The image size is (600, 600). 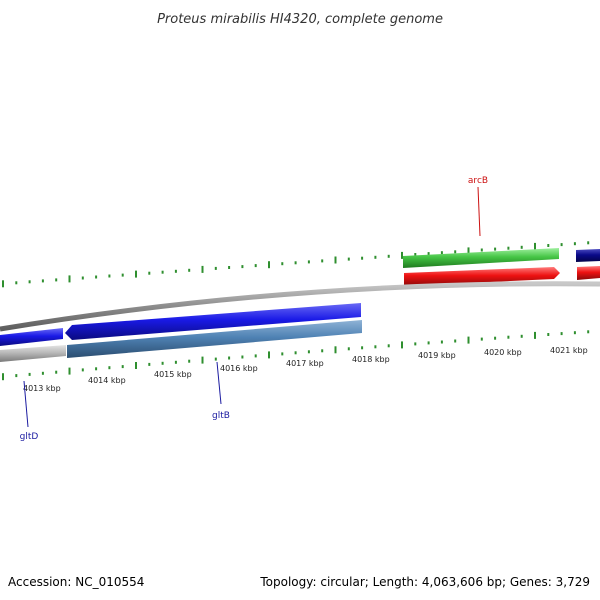 I want to click on scale-label: 4016 kbp, so click(x=239, y=368).